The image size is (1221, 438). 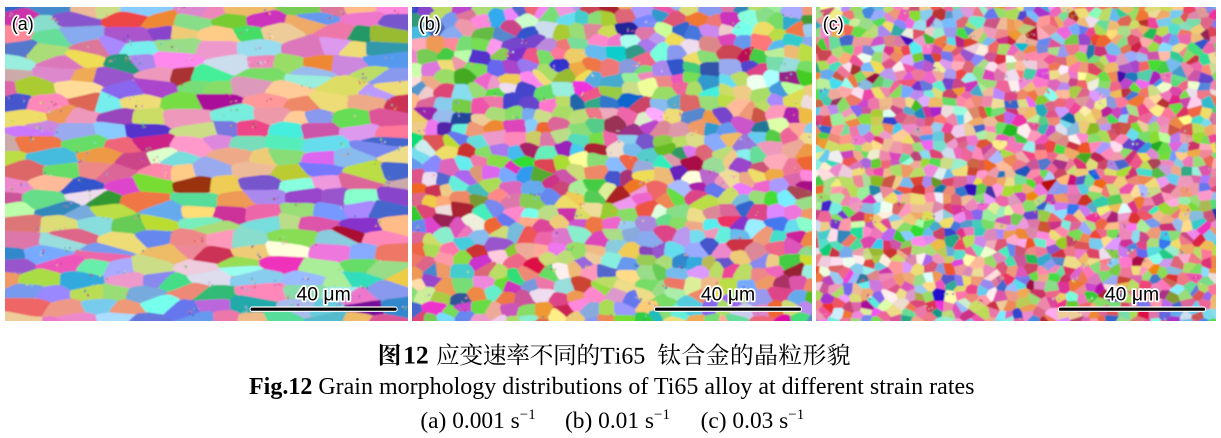 I want to click on svg-text: (c), so click(x=833, y=24).